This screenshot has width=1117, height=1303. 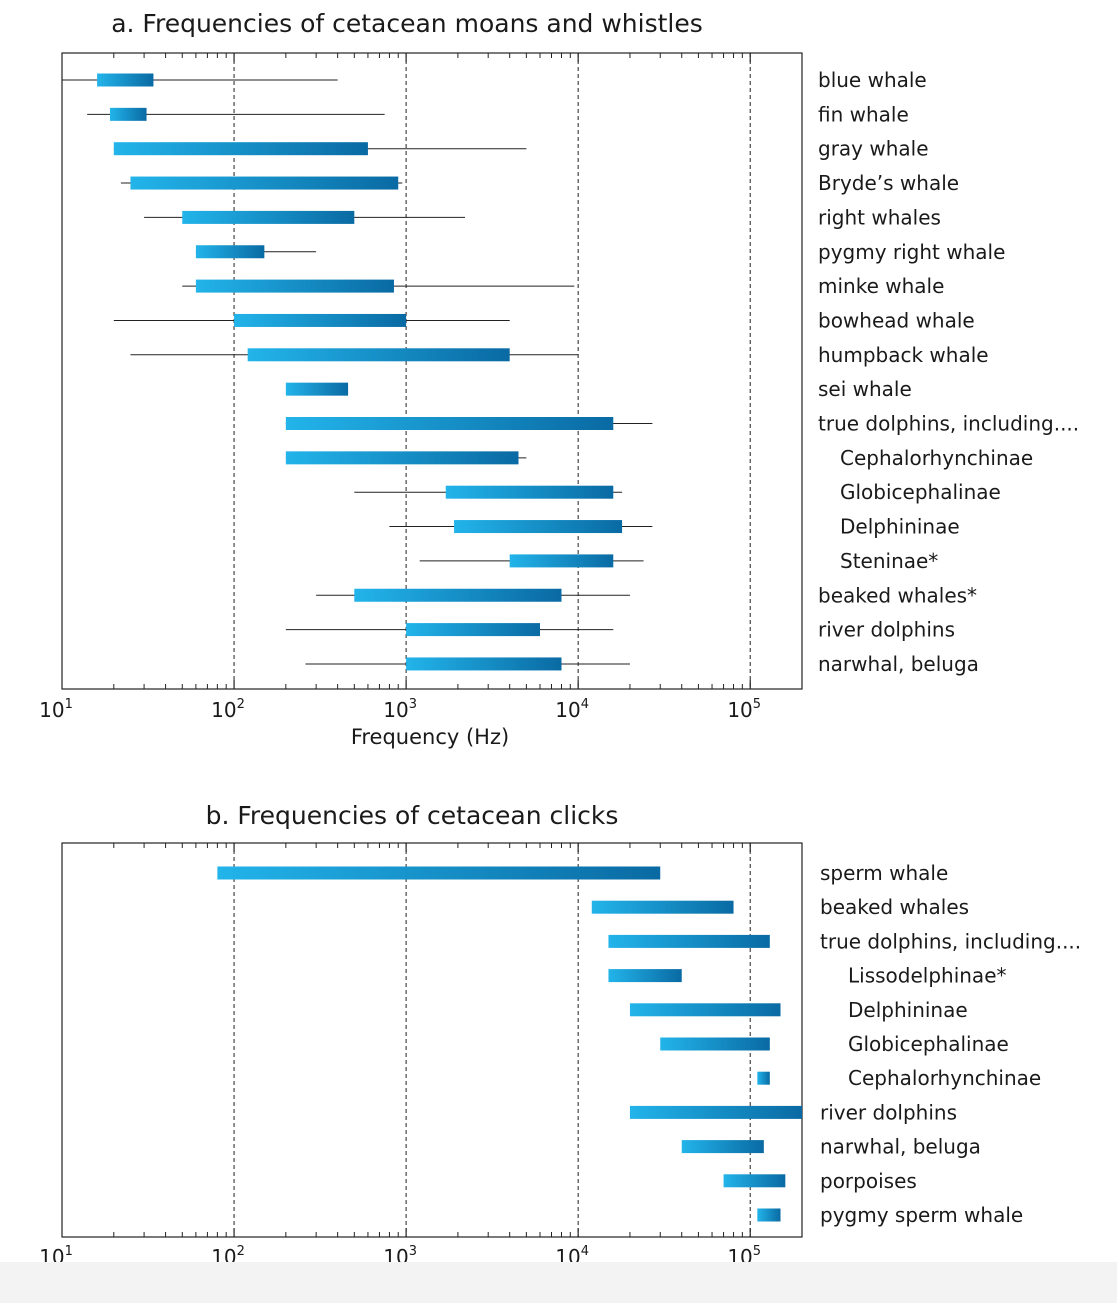 I want to click on category-label: pygmy right whale, so click(x=911, y=252).